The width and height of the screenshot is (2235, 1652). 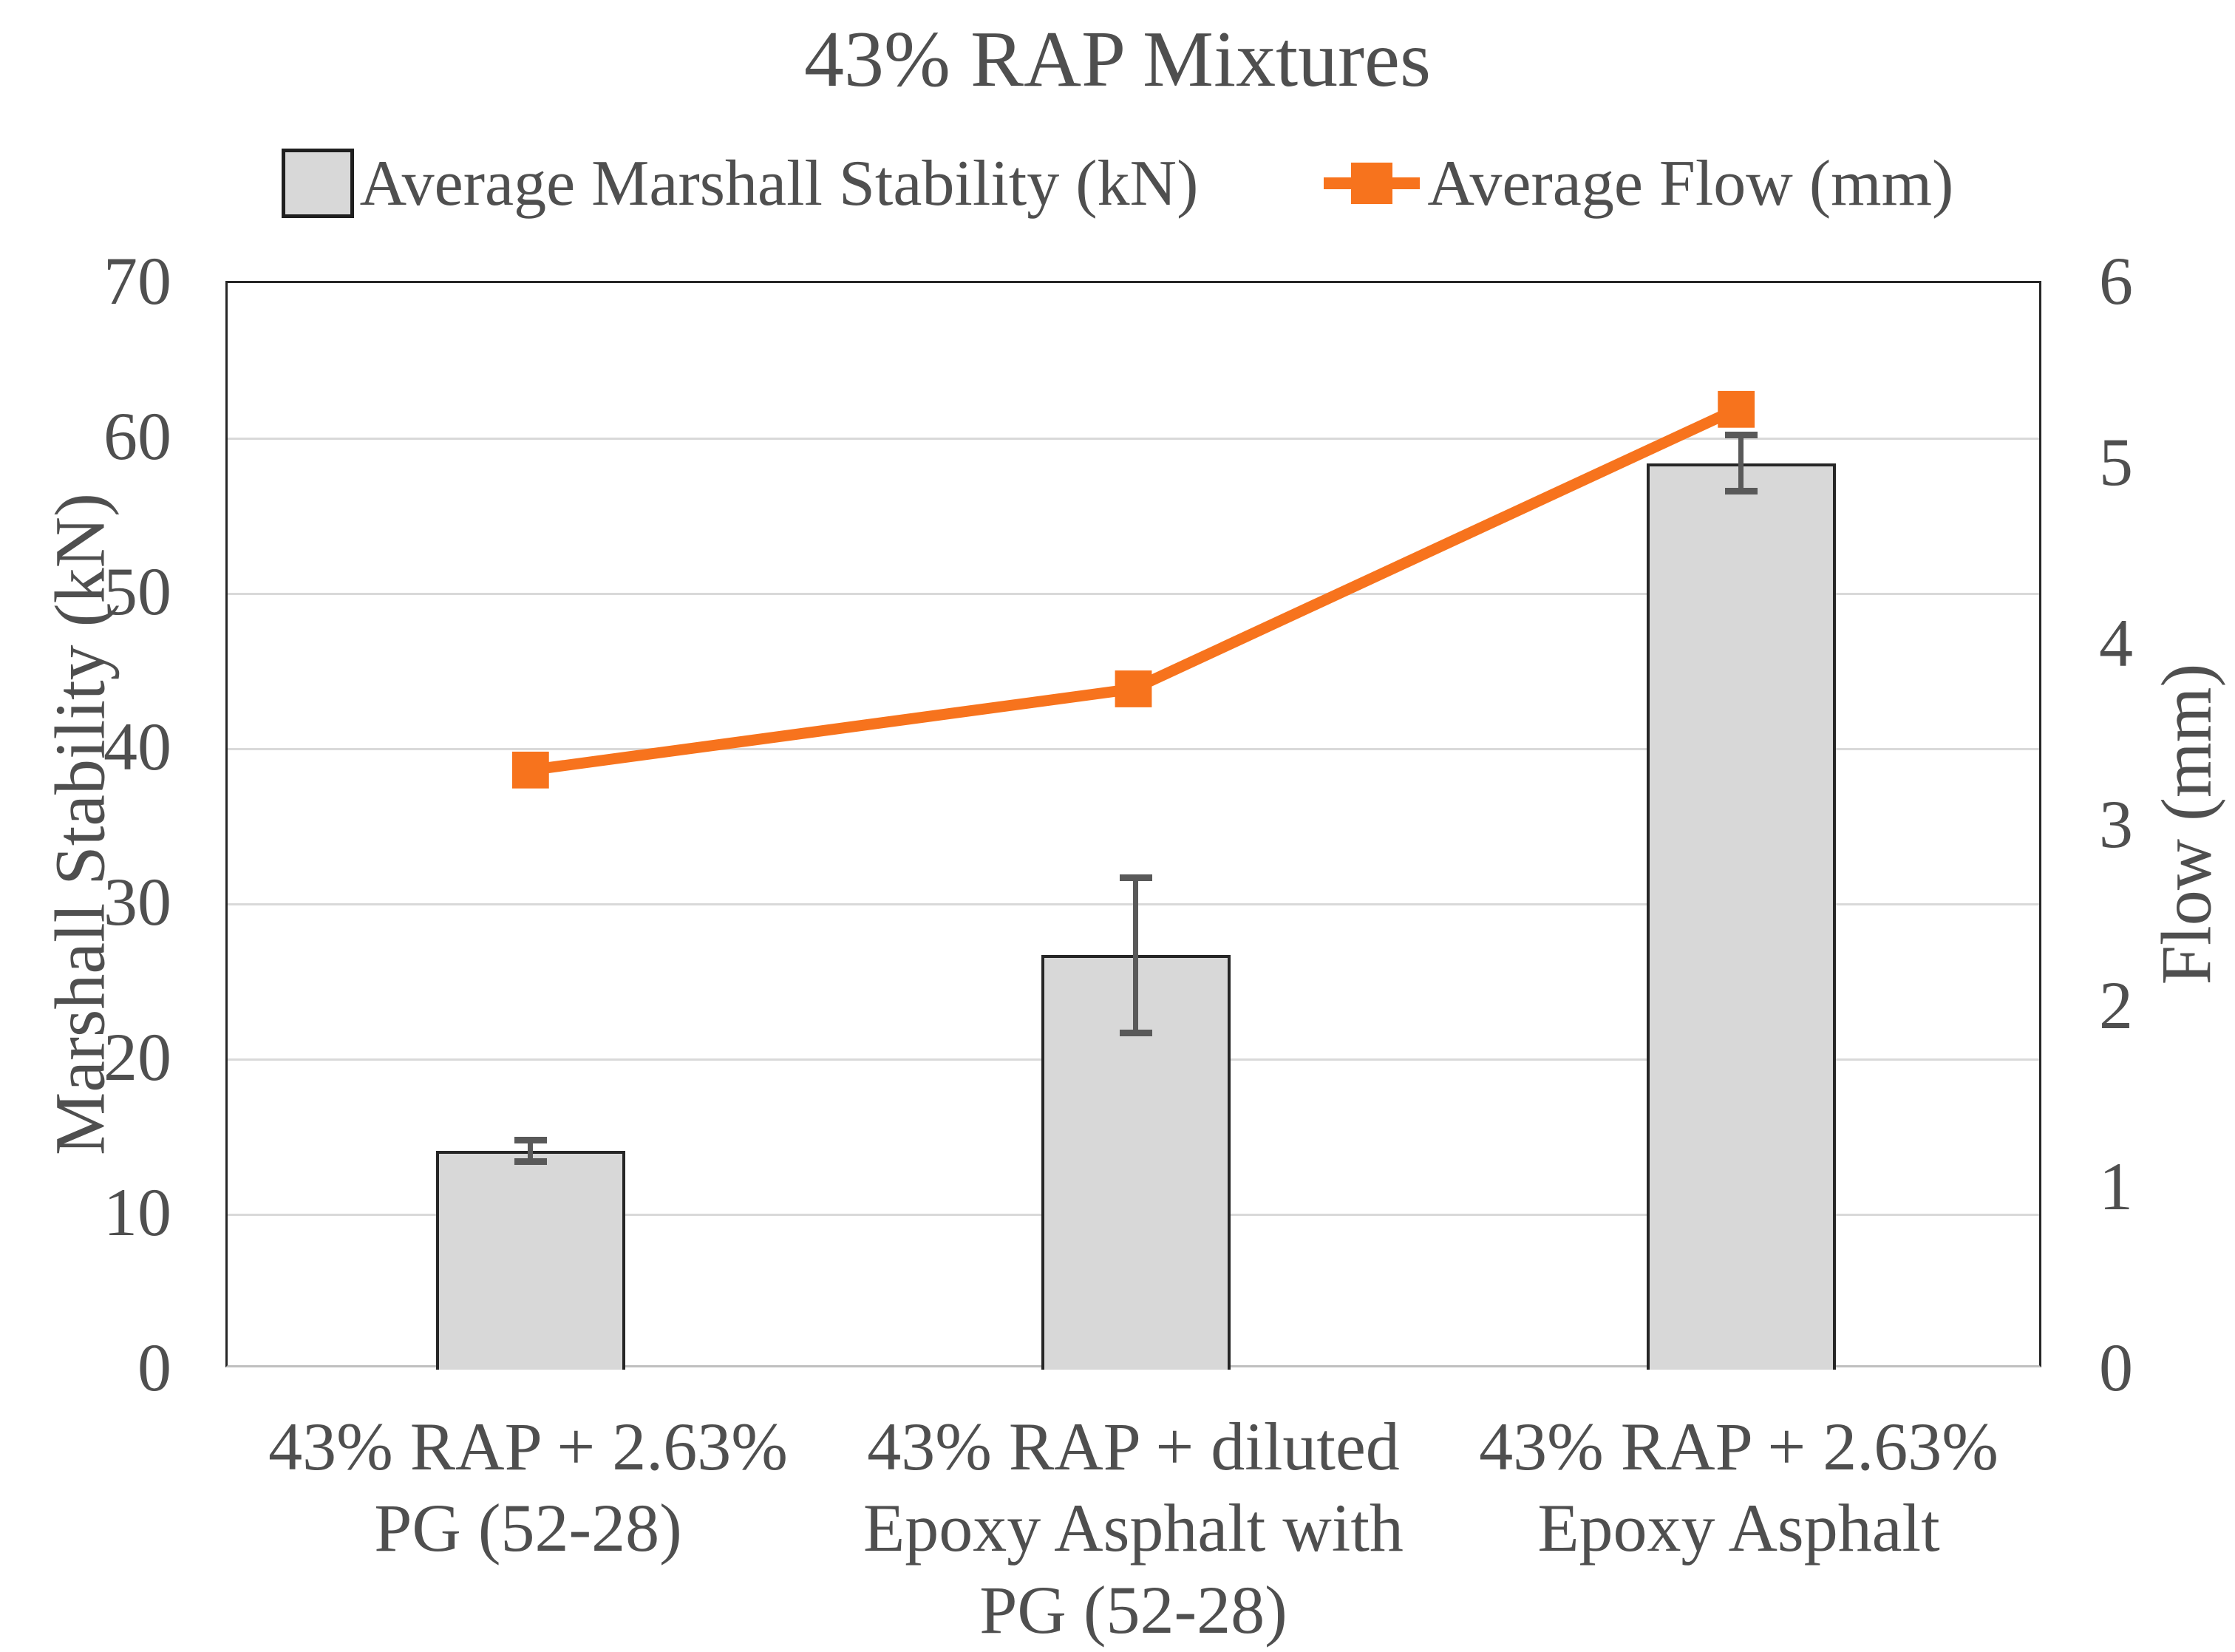 I want to click on right-tick-label: 5, so click(x=2116, y=462).